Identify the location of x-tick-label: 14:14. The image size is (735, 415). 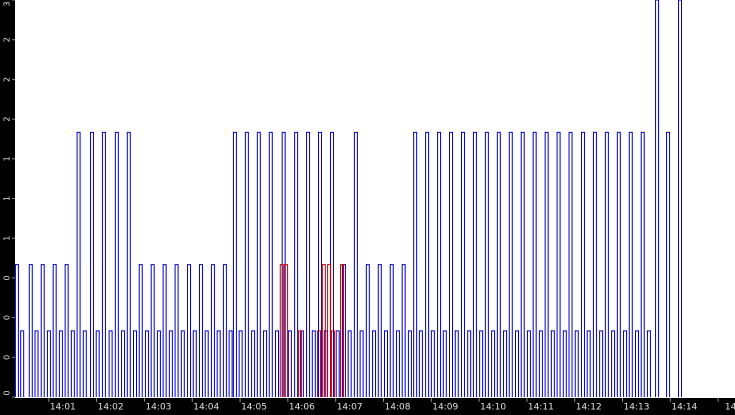
(684, 408).